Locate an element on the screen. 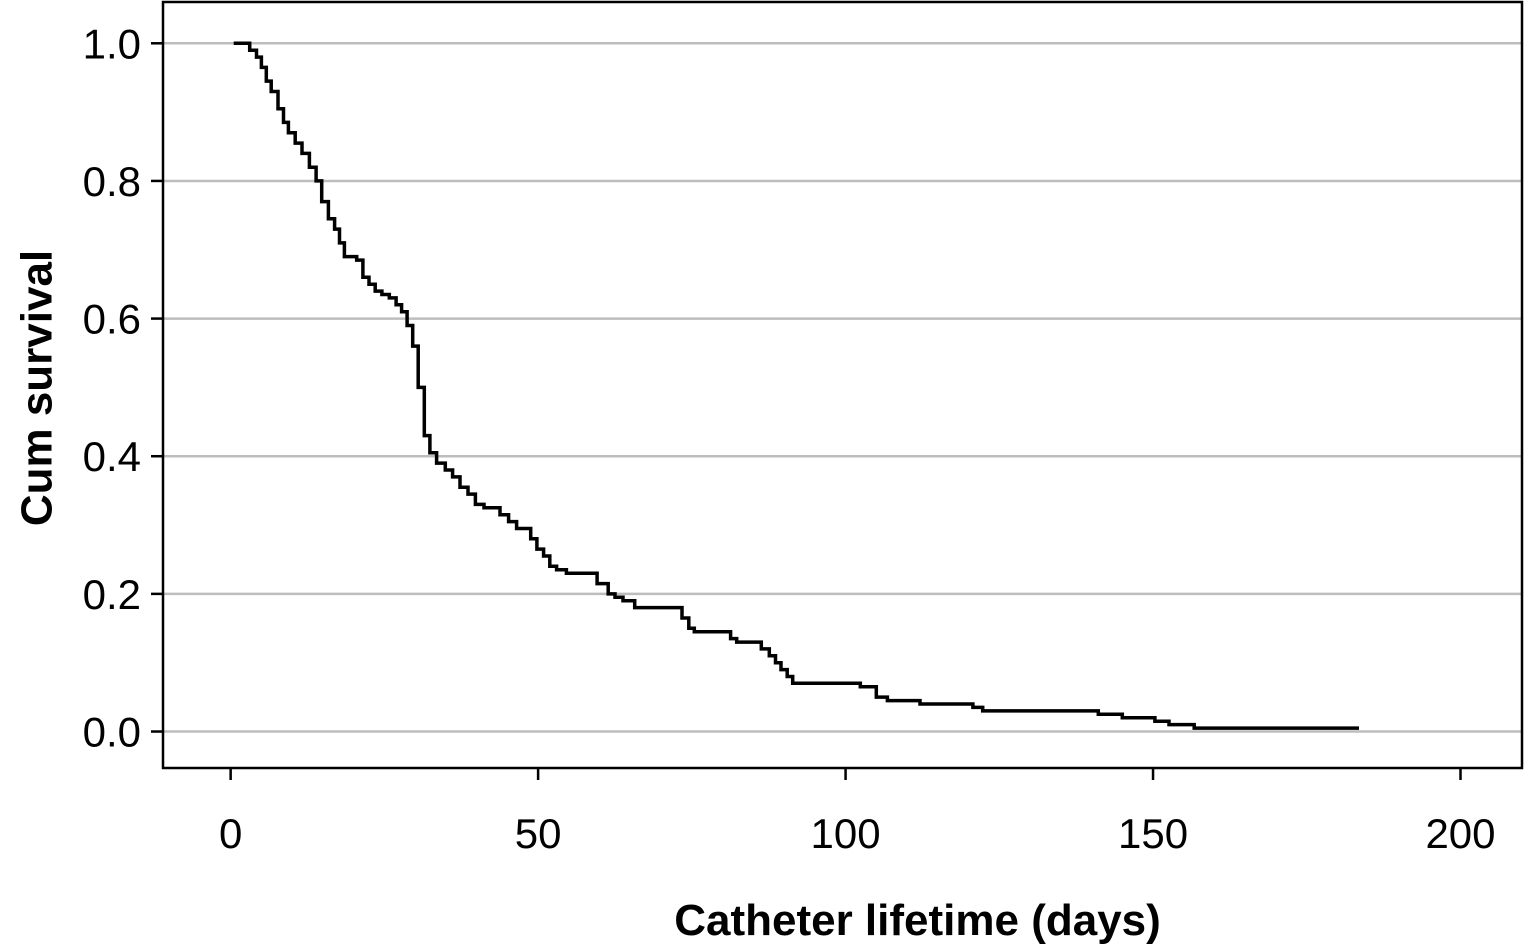 This screenshot has width=1524, height=950. y-tick-label-1: 0.2 is located at coordinates (112, 594).